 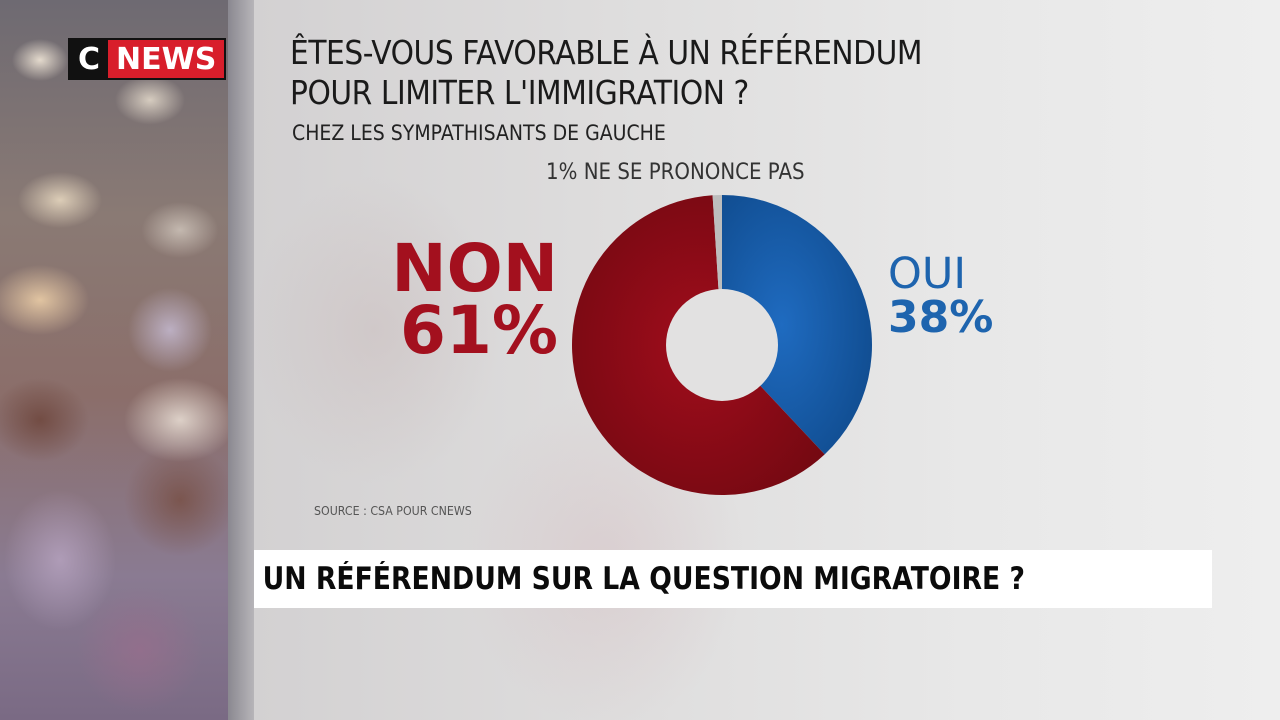 I want to click on poll-subtitle: CHEZ LES SYMPATHISANTS DE GAUCHE, so click(x=479, y=133).